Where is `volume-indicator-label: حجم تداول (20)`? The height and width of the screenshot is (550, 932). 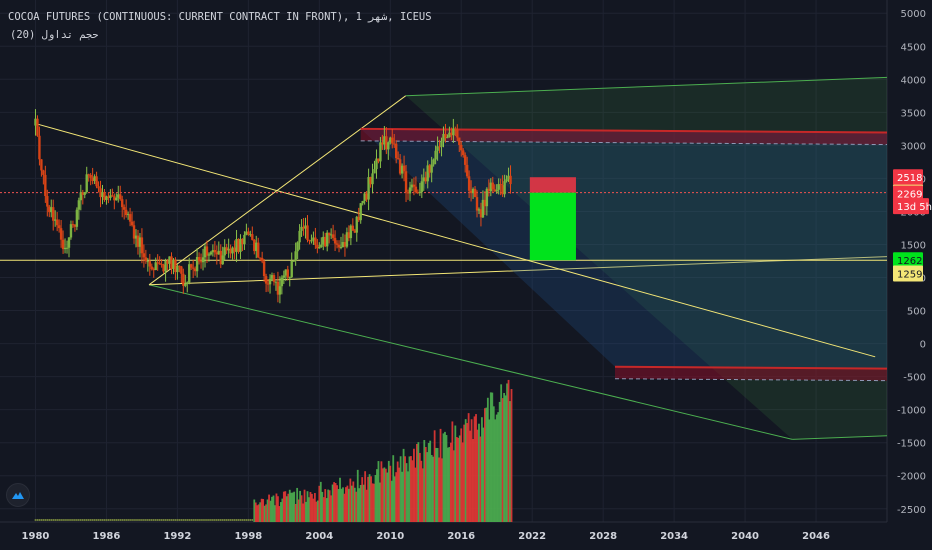 volume-indicator-label: حجم تداول (20) is located at coordinates (54, 35).